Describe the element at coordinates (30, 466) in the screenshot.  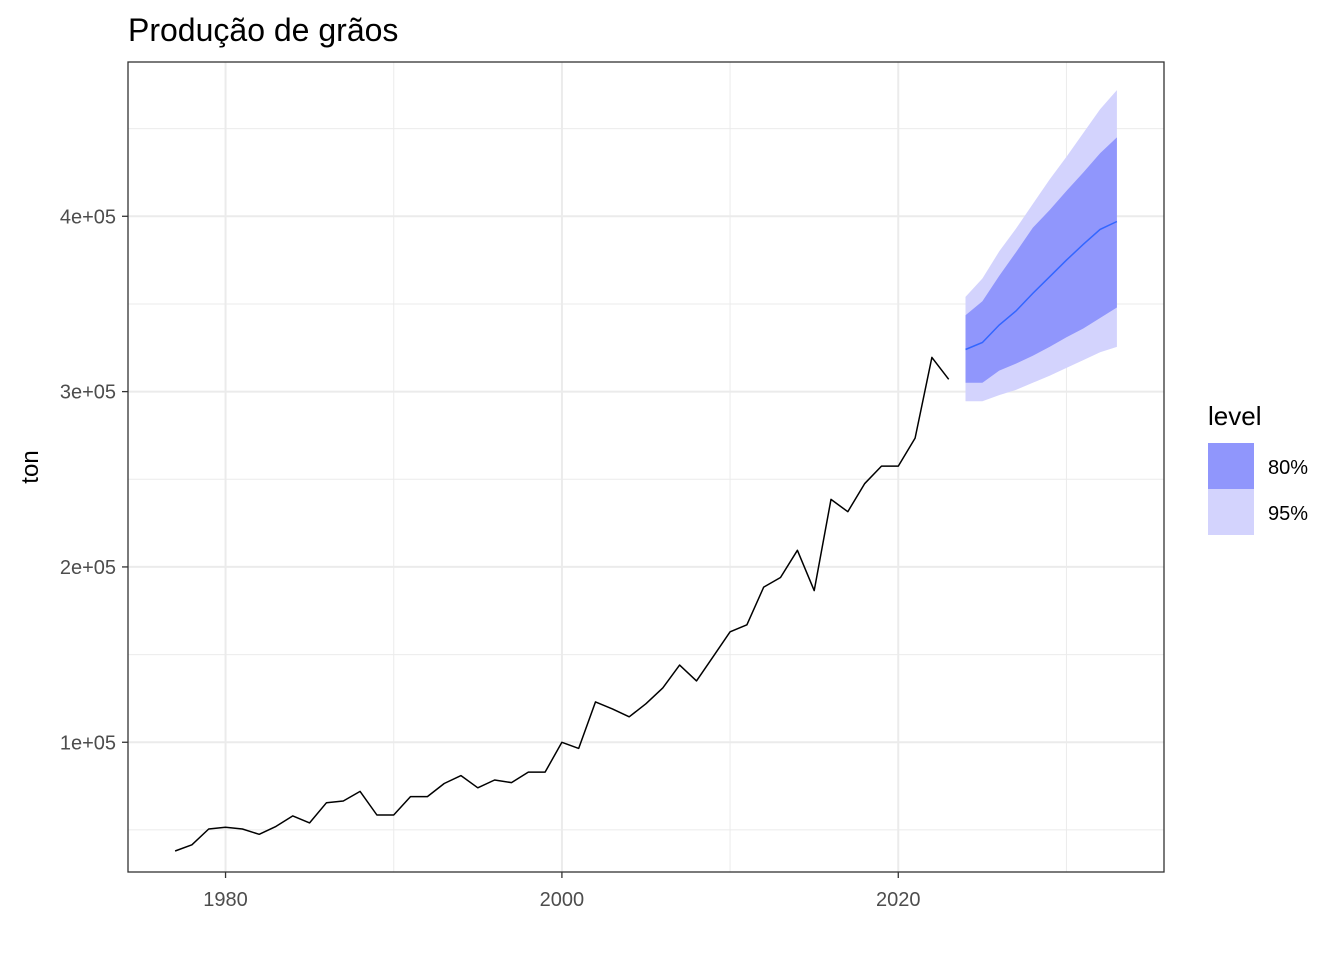
I see `y-axis-title: ton` at that location.